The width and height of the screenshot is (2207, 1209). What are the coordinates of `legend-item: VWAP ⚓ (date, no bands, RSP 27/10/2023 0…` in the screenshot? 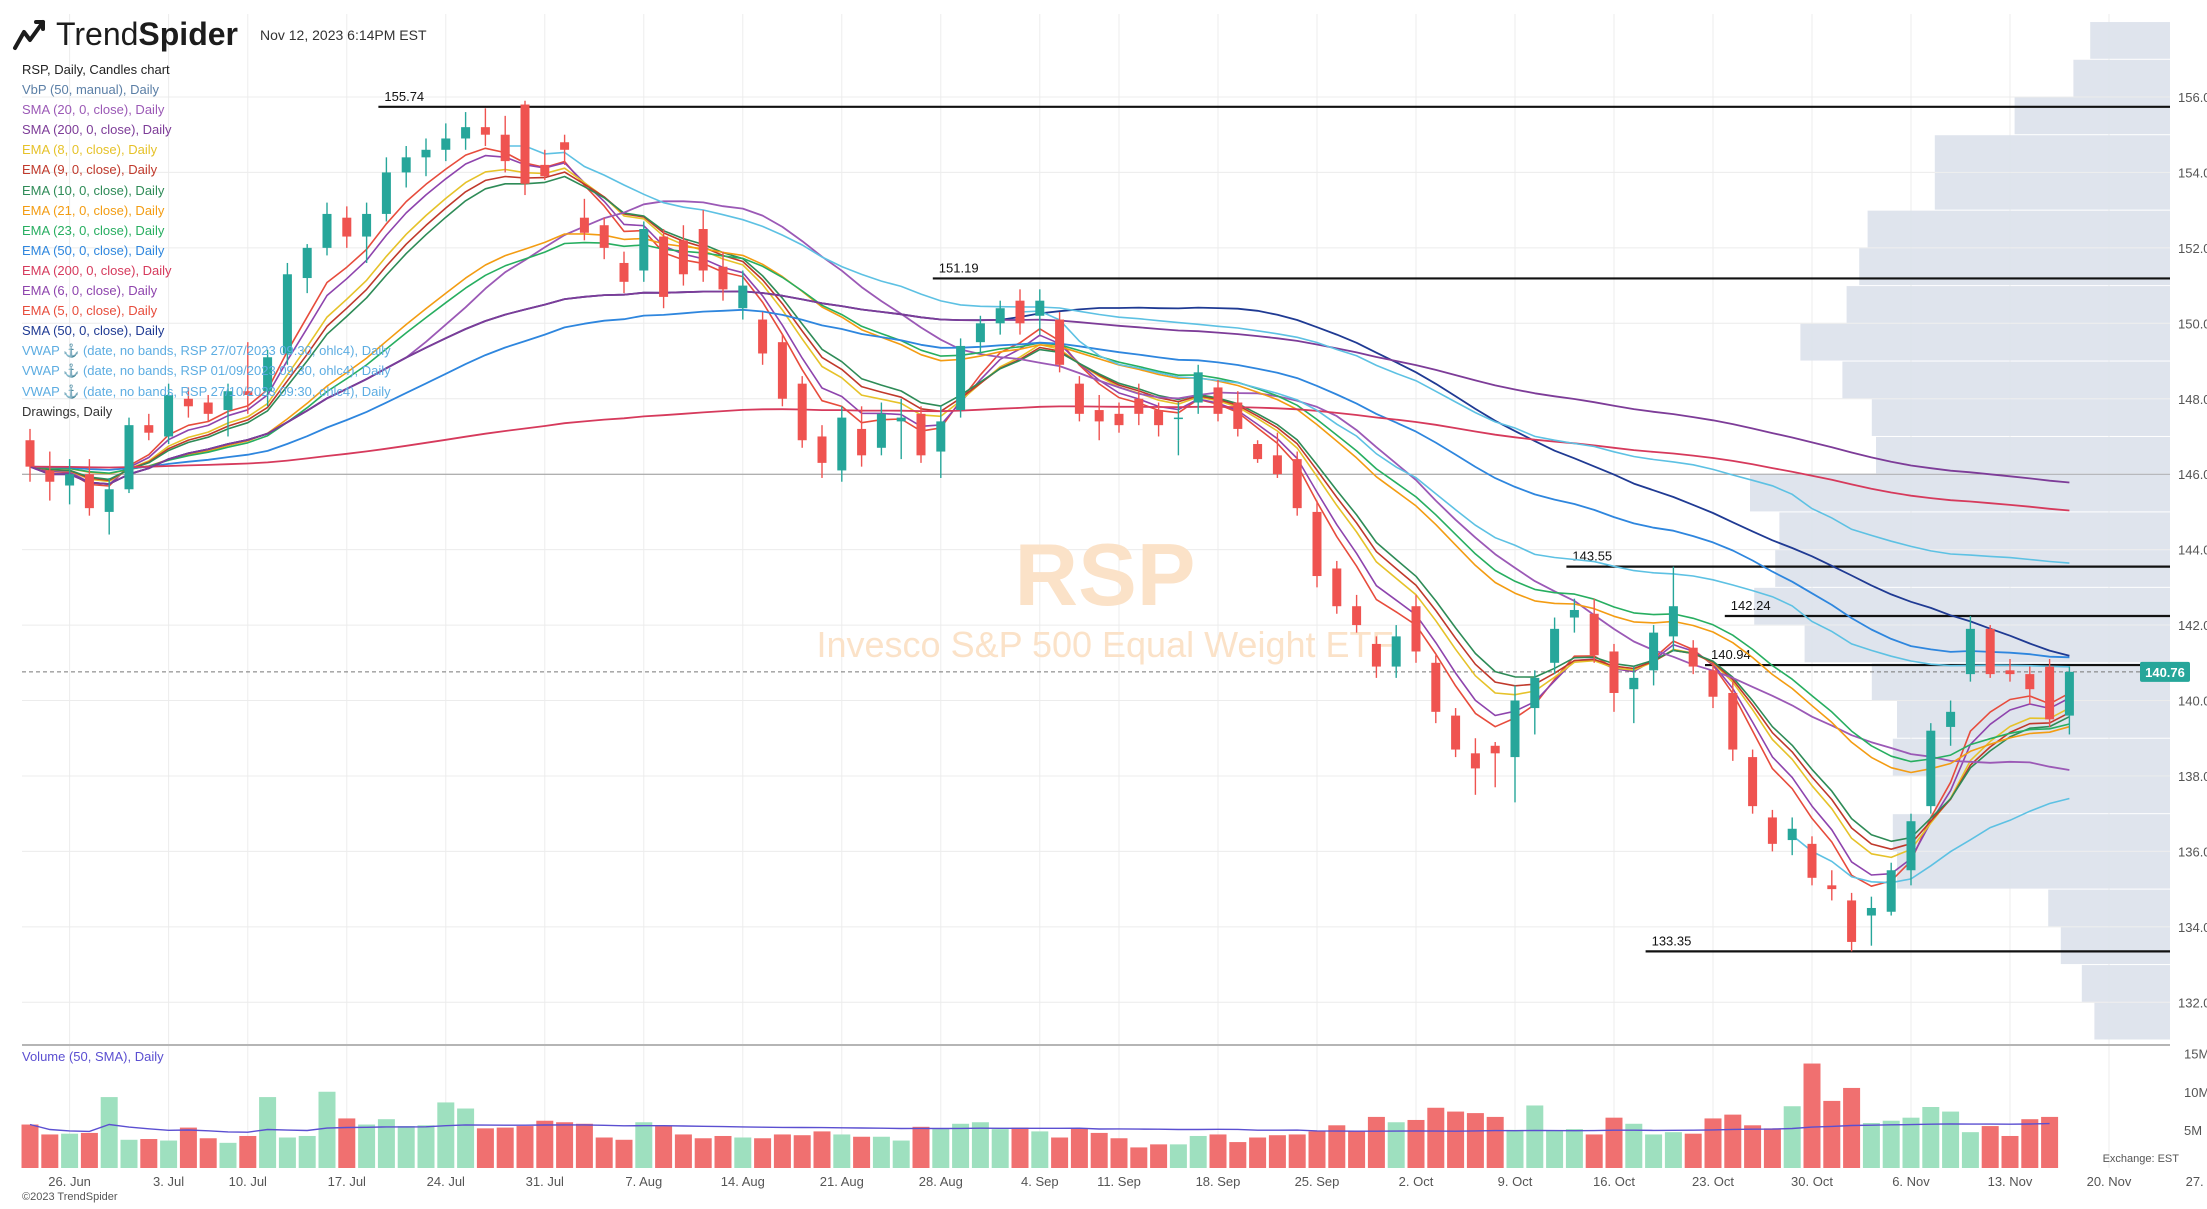 It's located at (206, 391).